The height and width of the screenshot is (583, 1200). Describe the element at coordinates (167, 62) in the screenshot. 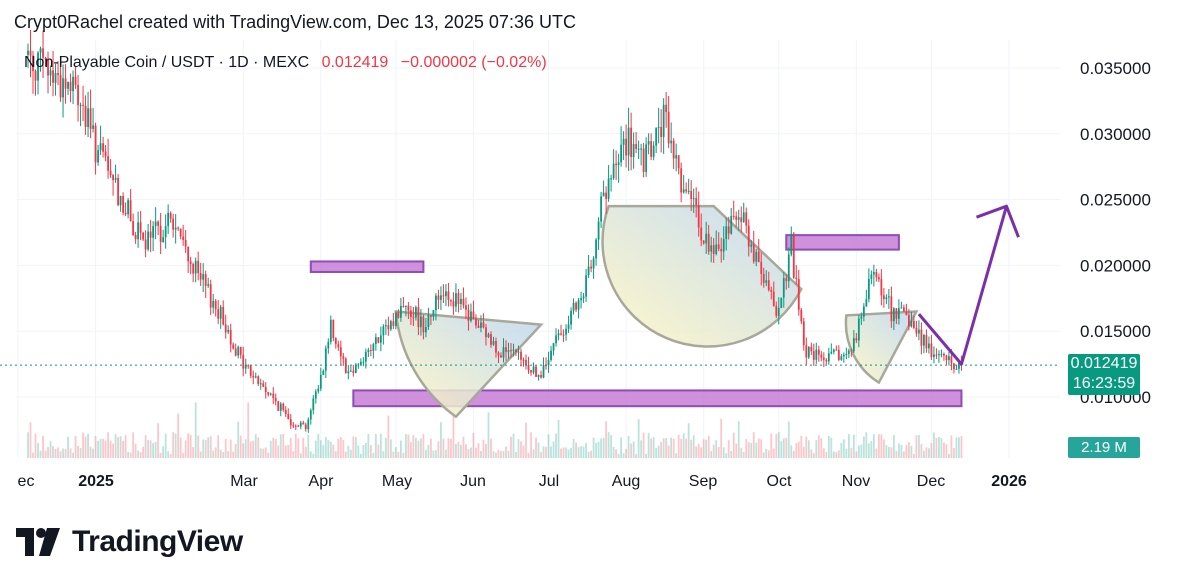

I see `symbol-name: Non-Playable Coin / USDT · 1D · MEXC` at that location.